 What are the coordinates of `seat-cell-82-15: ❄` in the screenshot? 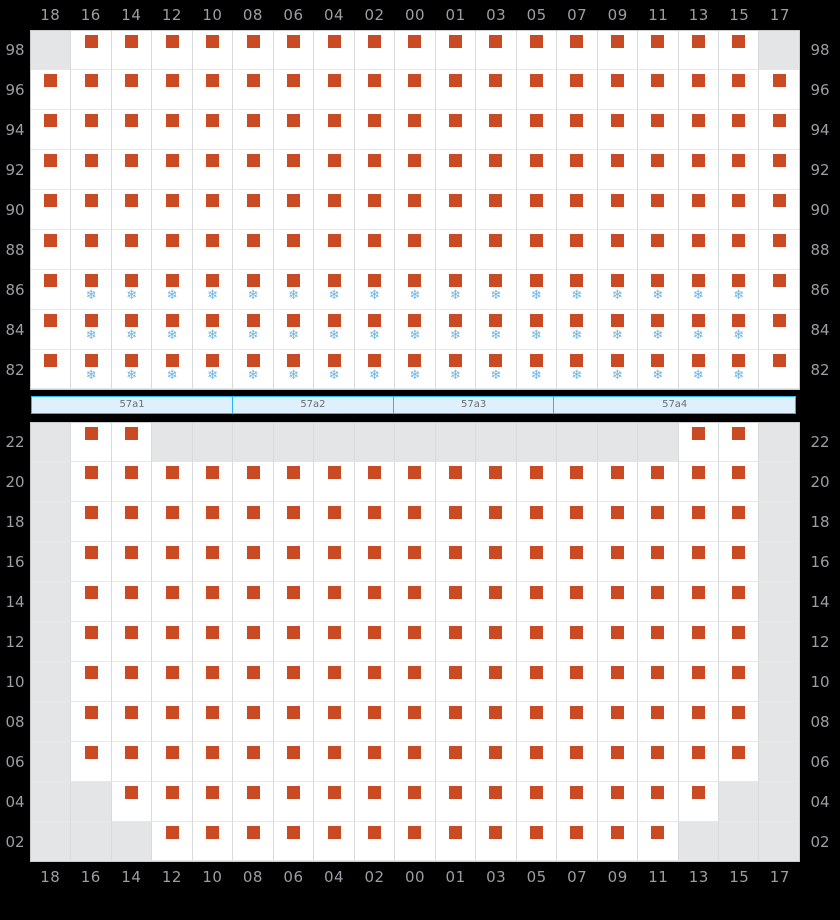 It's located at (739, 369).